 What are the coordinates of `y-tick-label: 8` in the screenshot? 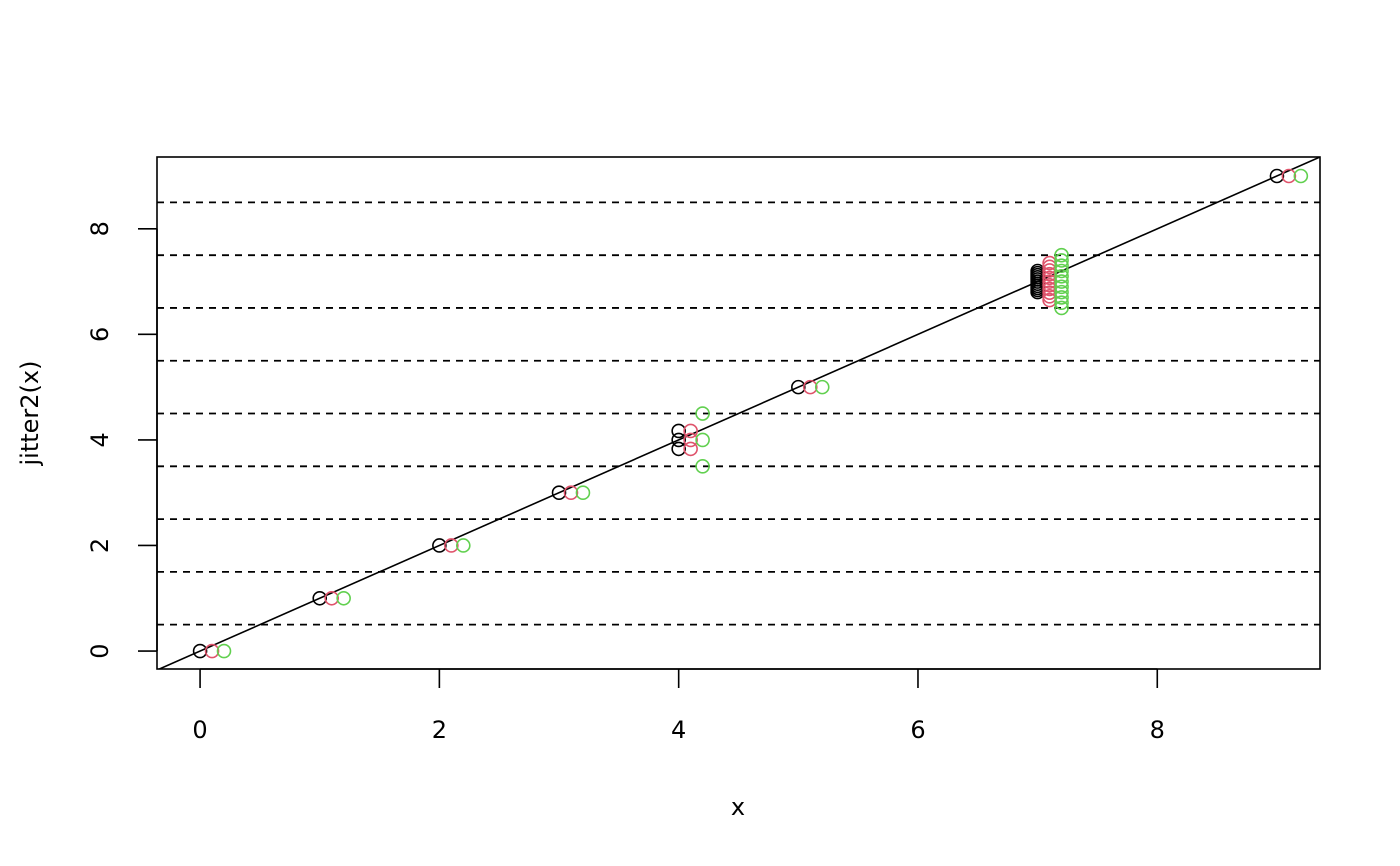 It's located at (100, 228).